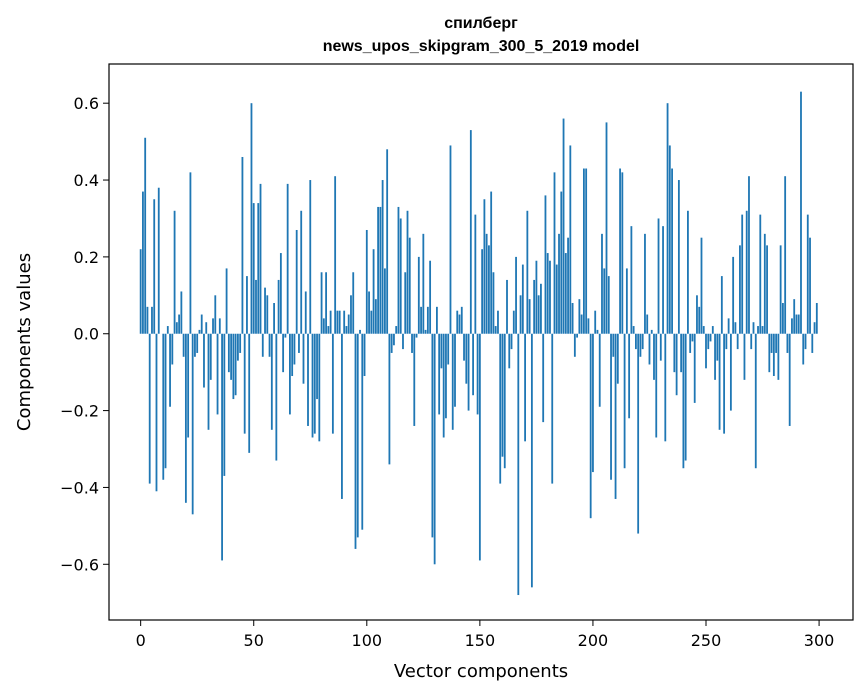 The image size is (867, 696). Describe the element at coordinates (593, 640) in the screenshot. I see `x-tick-label-4: 200` at that location.